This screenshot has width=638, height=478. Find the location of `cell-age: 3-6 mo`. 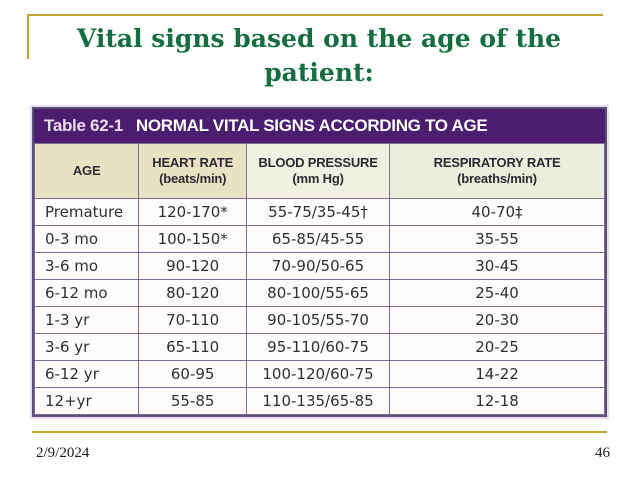

cell-age: 3-6 mo is located at coordinates (86, 266).